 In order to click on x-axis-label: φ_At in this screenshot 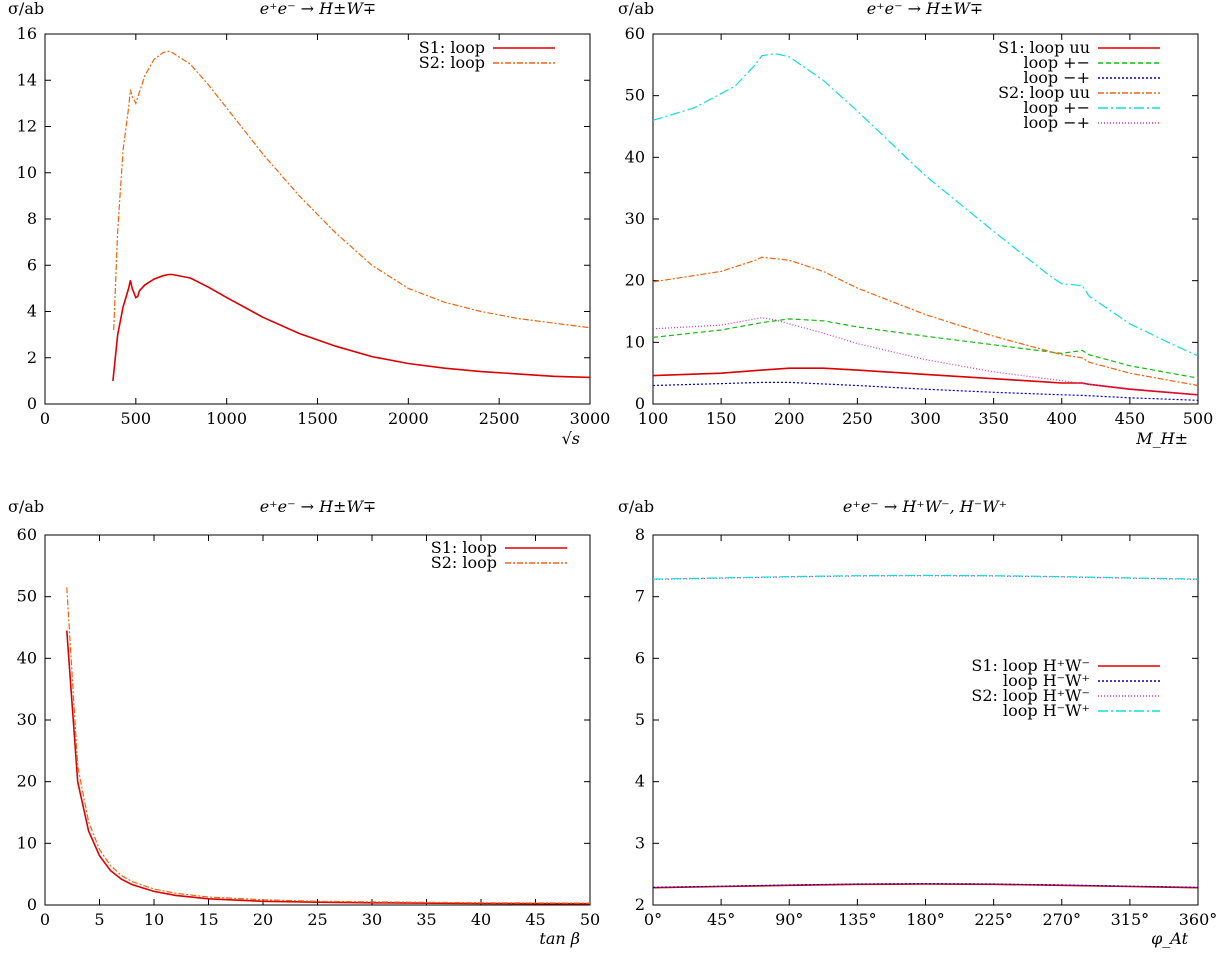, I will do `click(1169, 938)`.